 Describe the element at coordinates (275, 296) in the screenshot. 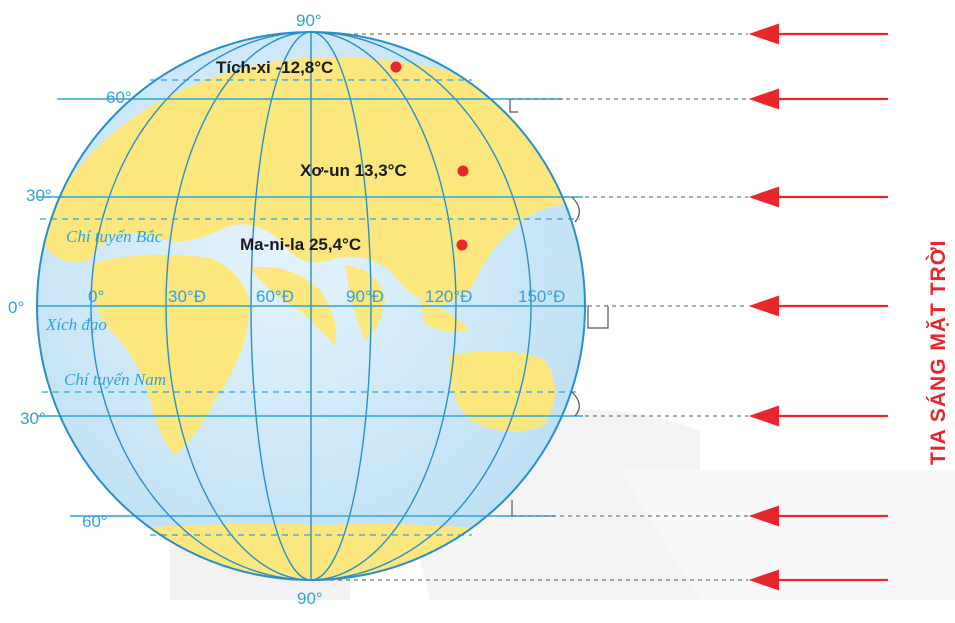

I see `lon-label: 60°Đ` at that location.